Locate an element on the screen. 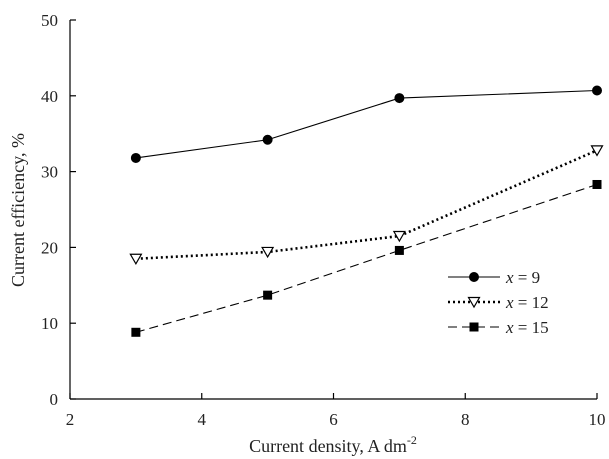  legend: x = 9x = 12x = 15 is located at coordinates (498, 302).